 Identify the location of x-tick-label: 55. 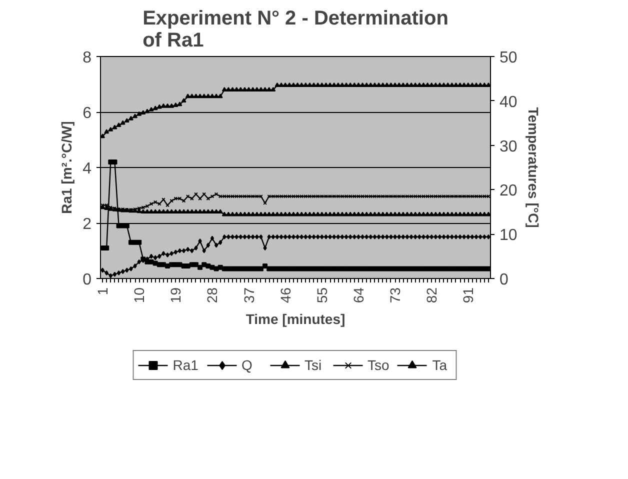
(322, 295).